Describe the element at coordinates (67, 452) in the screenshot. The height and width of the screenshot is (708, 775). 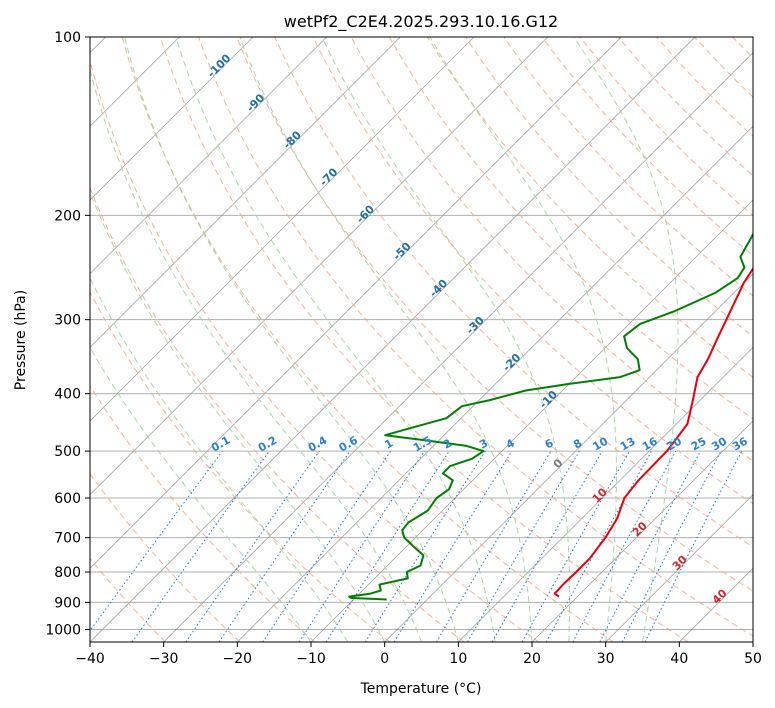
I see `y-tick-label: 500` at that location.